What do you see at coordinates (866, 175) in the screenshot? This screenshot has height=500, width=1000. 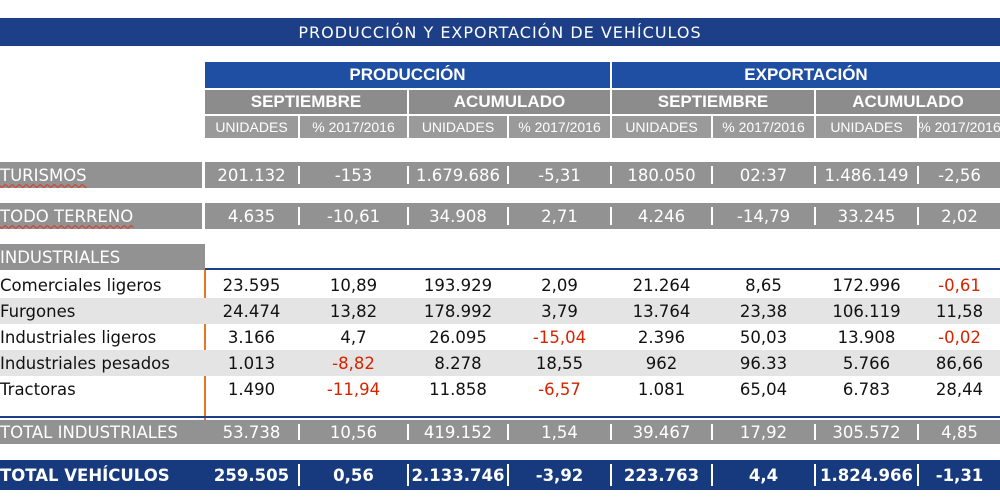 I see `cell-turismos-6: 1.486.149` at bounding box center [866, 175].